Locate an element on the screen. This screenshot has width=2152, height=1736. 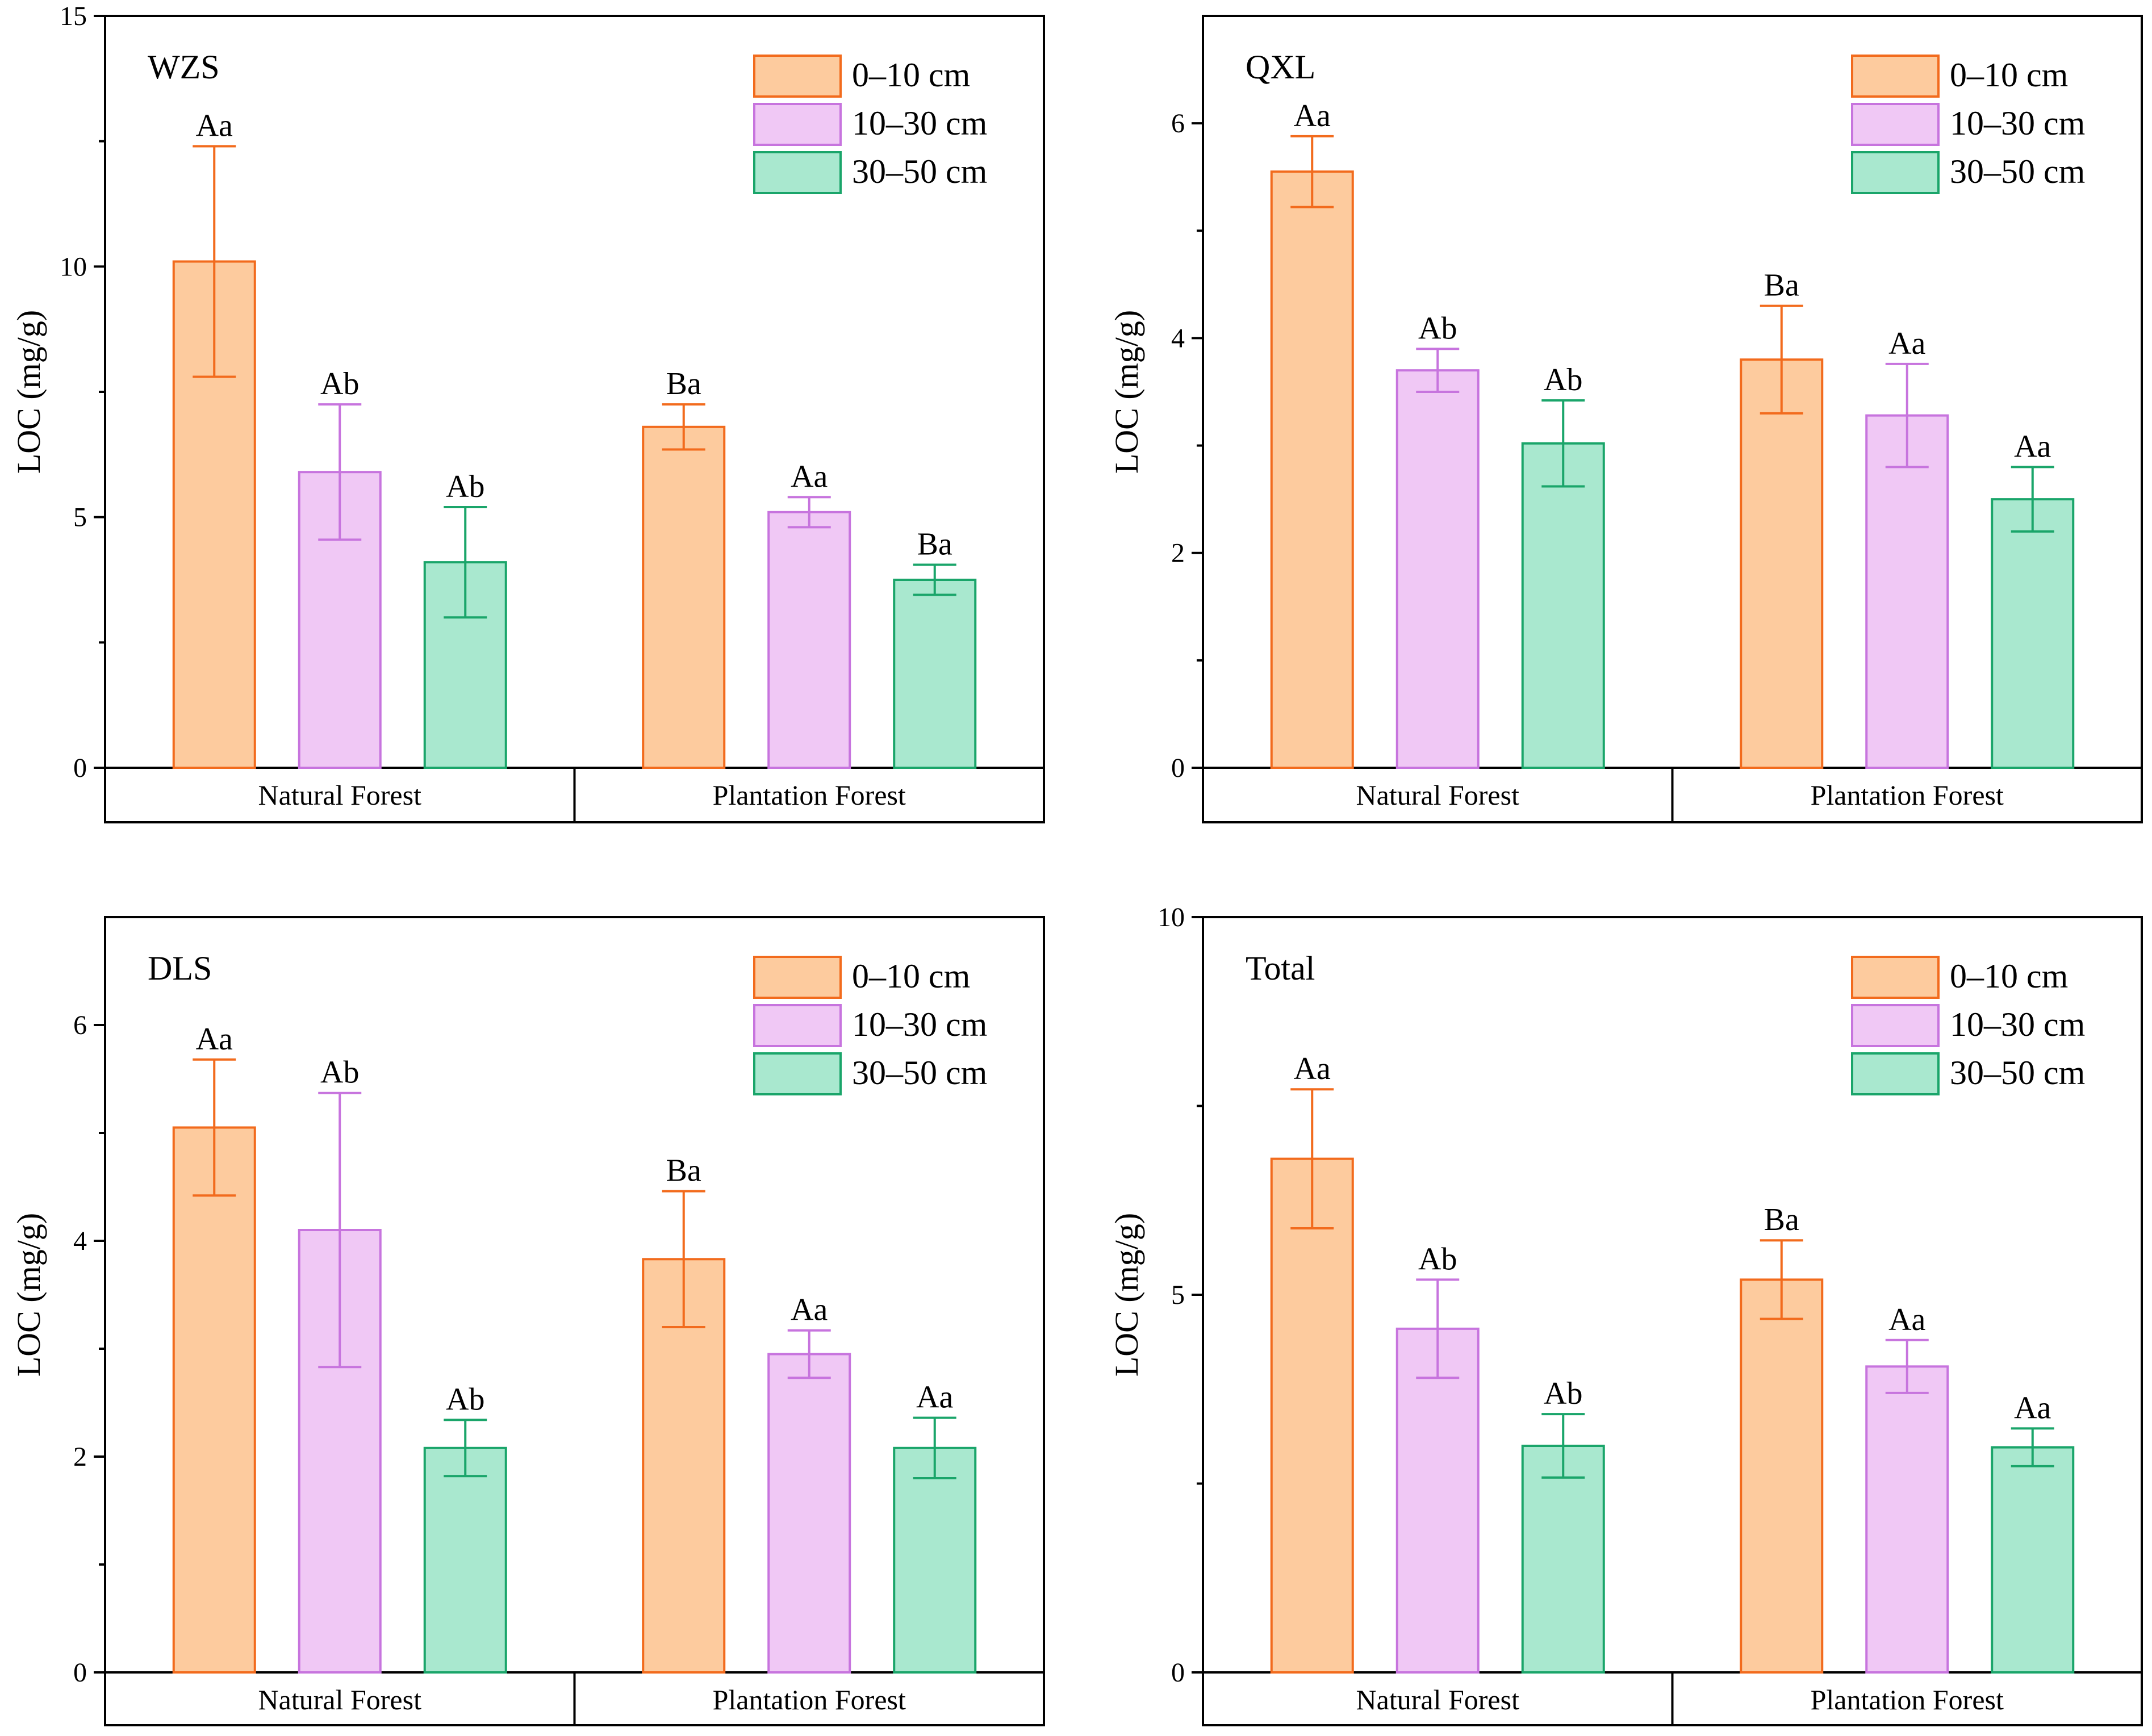
panel-label: DLS is located at coordinates (180, 968).